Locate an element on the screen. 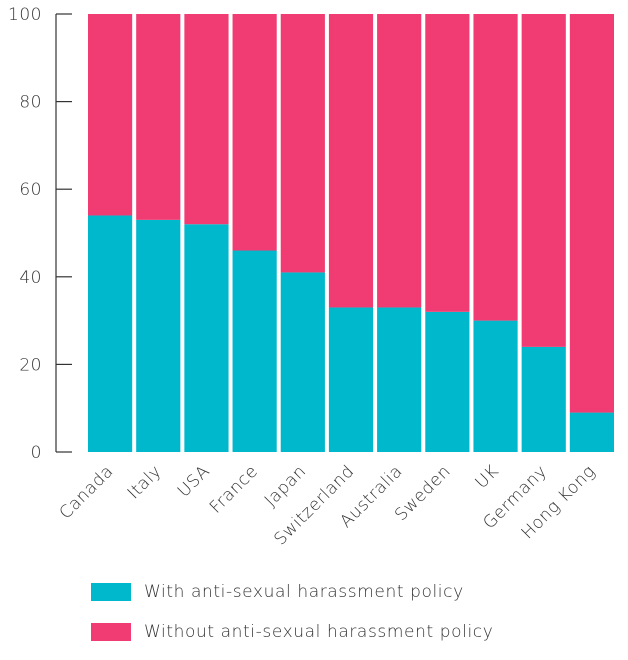  category-label: USA is located at coordinates (194, 481).